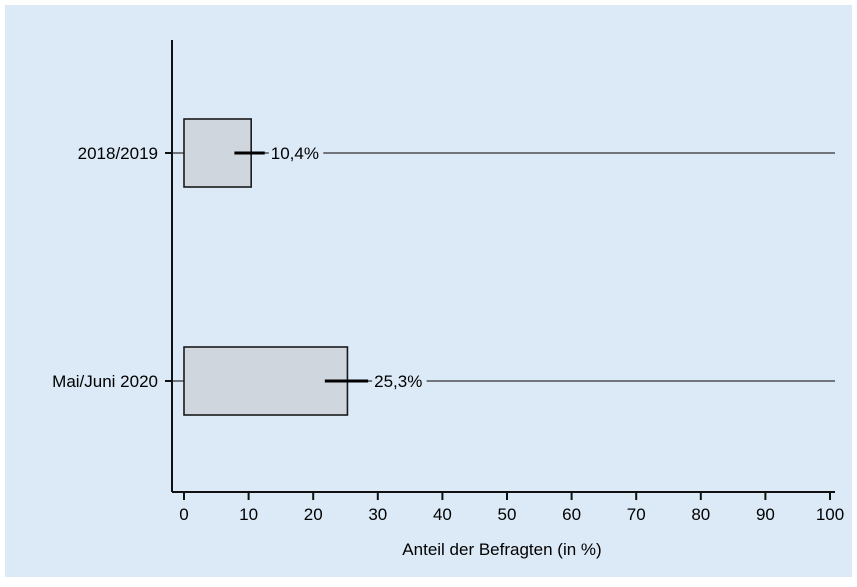 This screenshot has height=587, width=857. What do you see at coordinates (700, 514) in the screenshot?
I see `x-tick-label-8: 80` at bounding box center [700, 514].